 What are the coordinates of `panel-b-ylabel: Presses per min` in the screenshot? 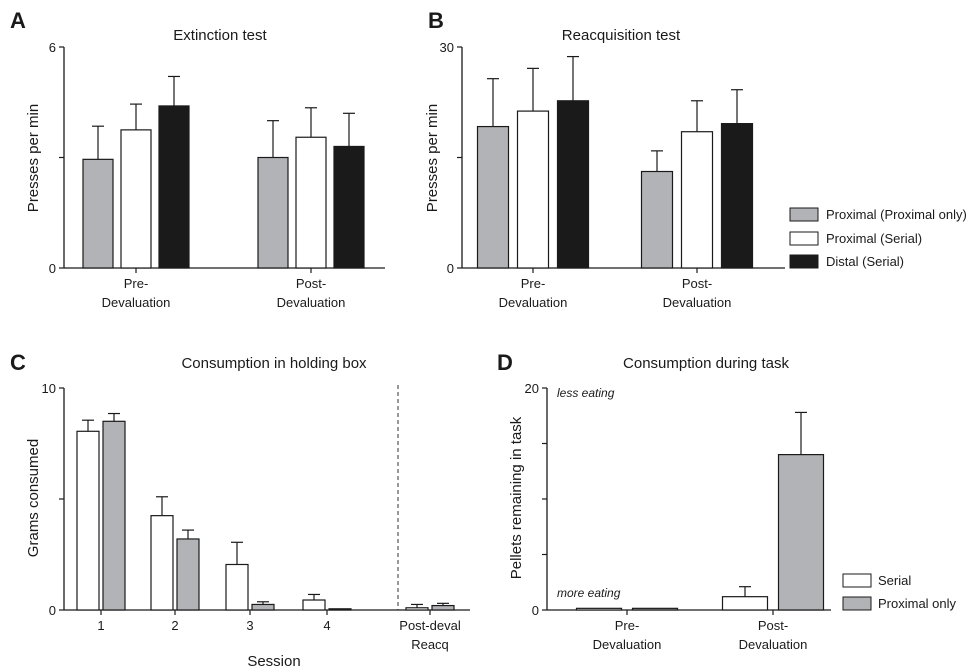 It's located at (432, 158).